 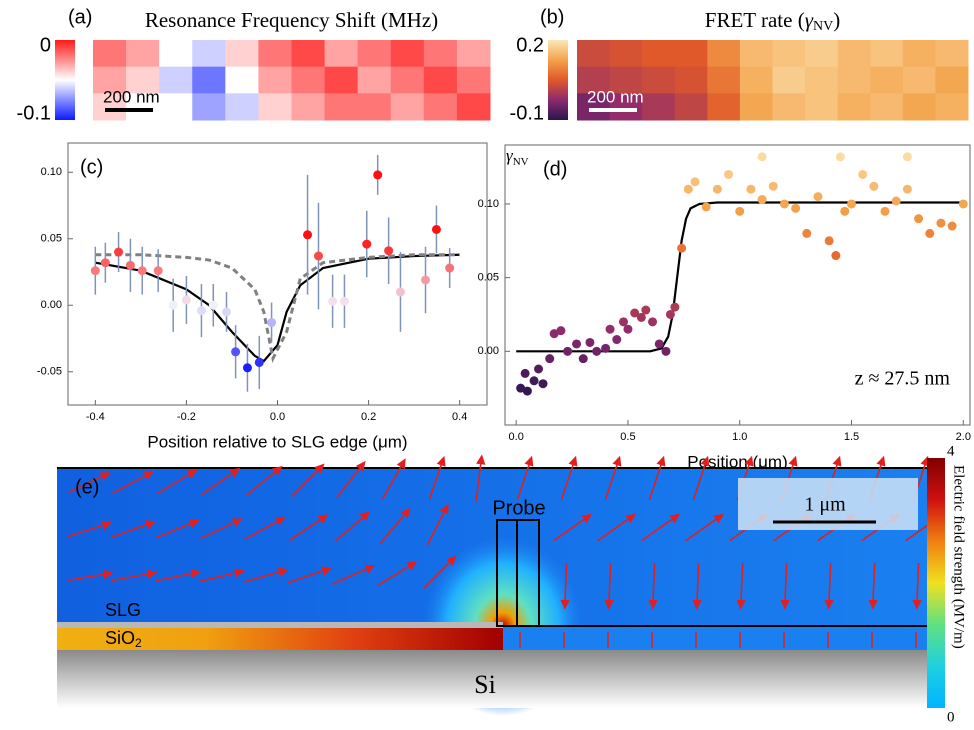 What do you see at coordinates (936, 583) in the screenshot?
I see `colorbar` at bounding box center [936, 583].